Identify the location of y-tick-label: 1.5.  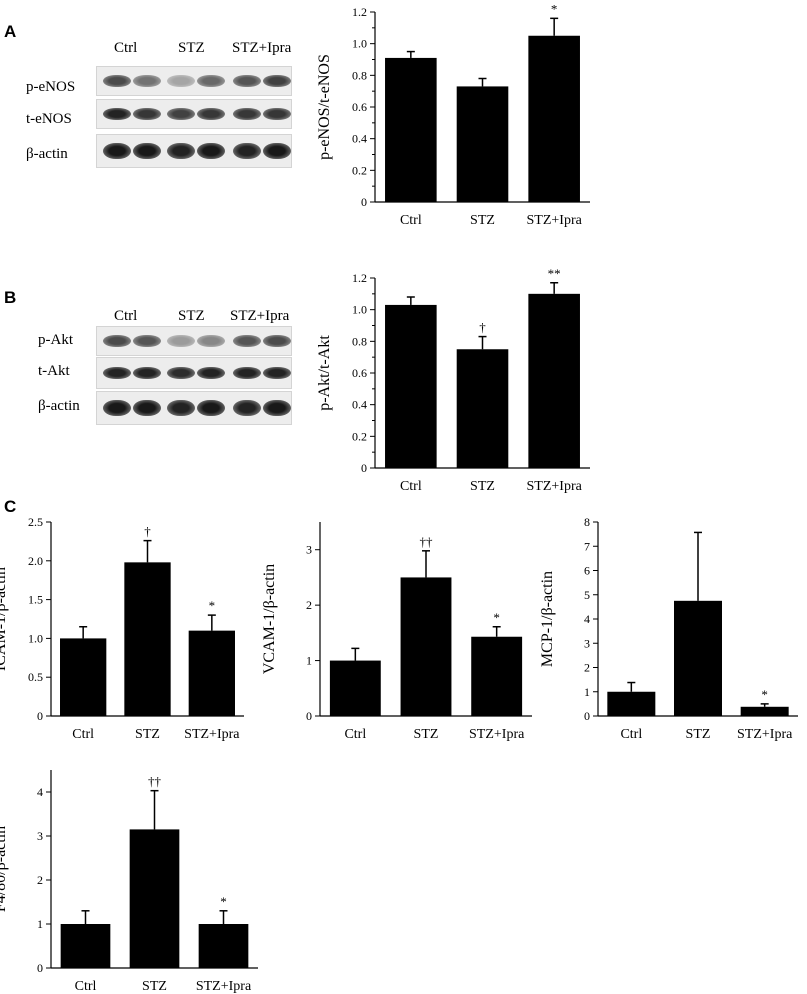
(35, 600).